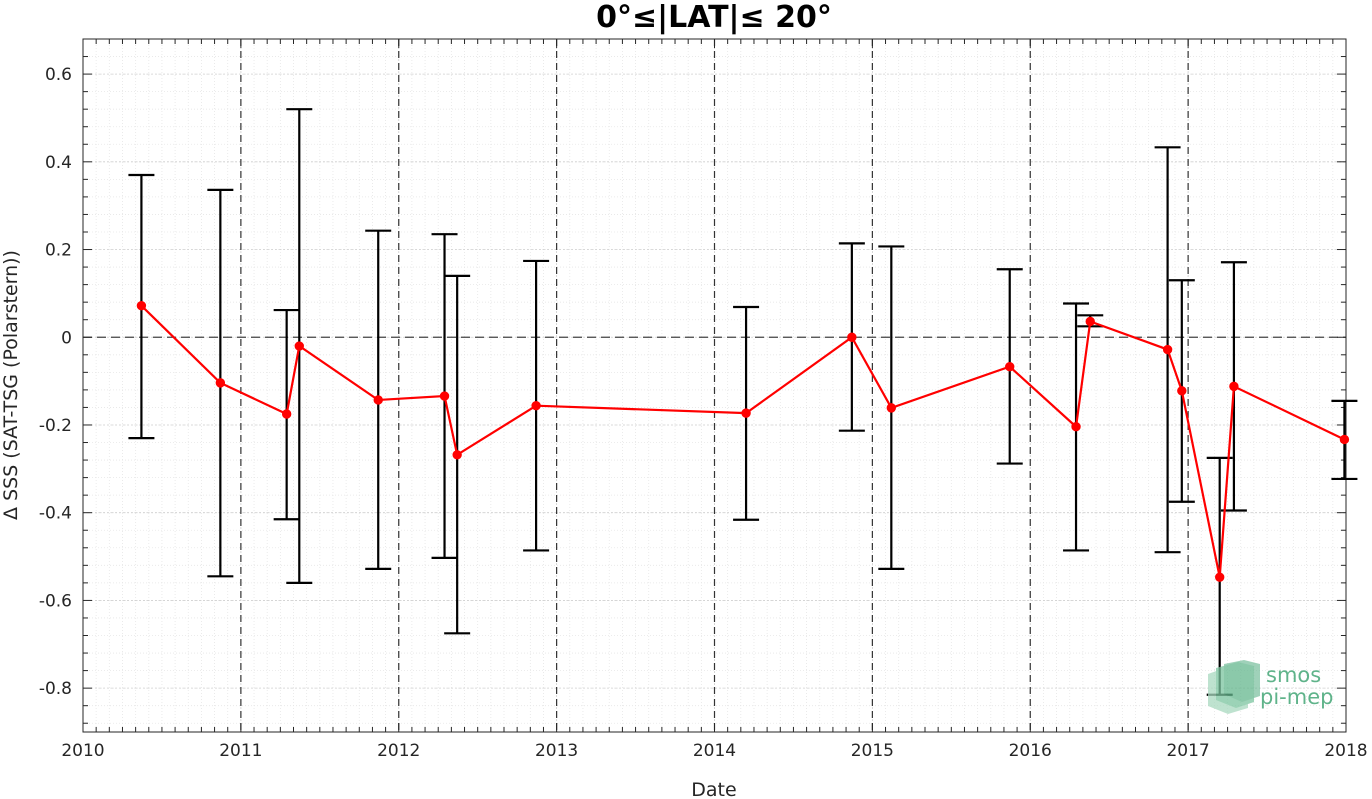  I want to click on y-tick-label: 0, so click(66, 338).